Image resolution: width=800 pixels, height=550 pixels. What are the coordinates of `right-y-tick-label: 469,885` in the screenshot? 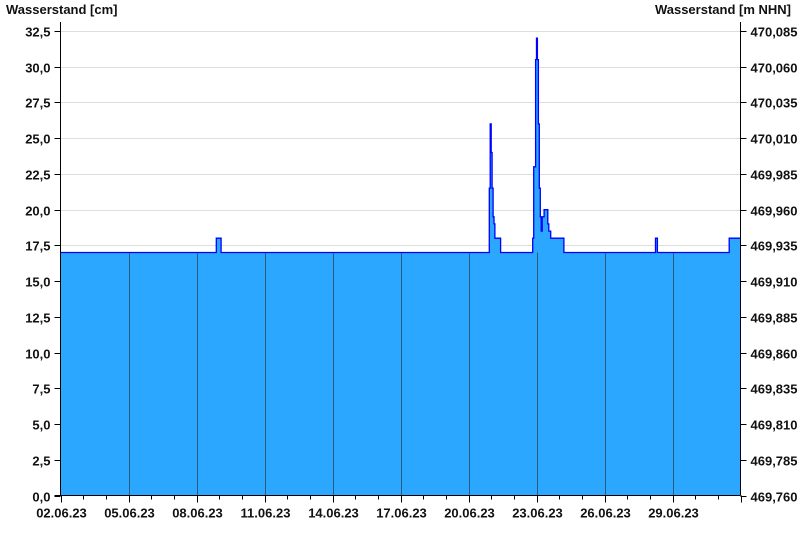 It's located at (774, 318).